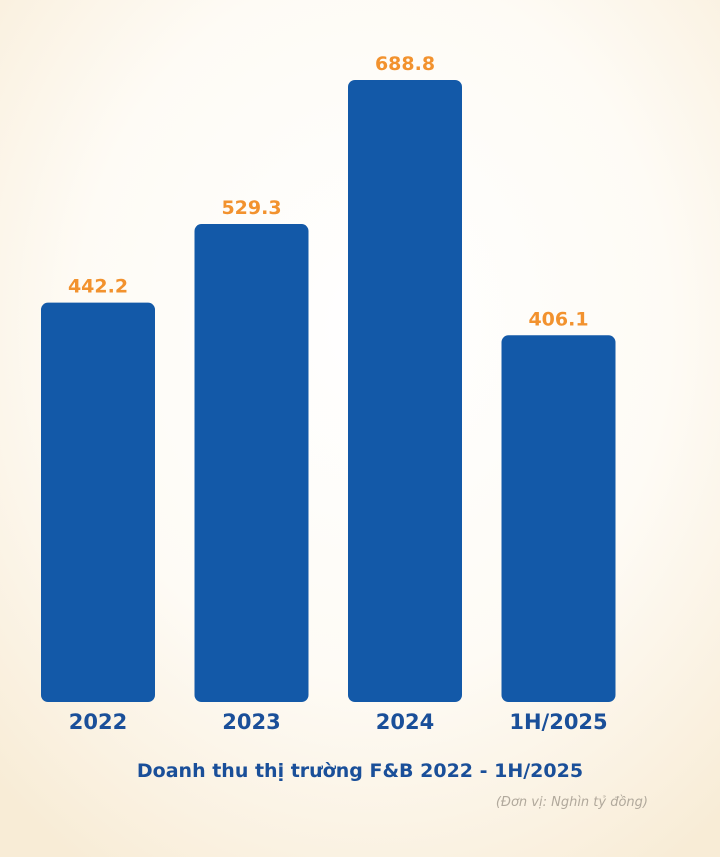  I want to click on bar-2024, so click(405, 391).